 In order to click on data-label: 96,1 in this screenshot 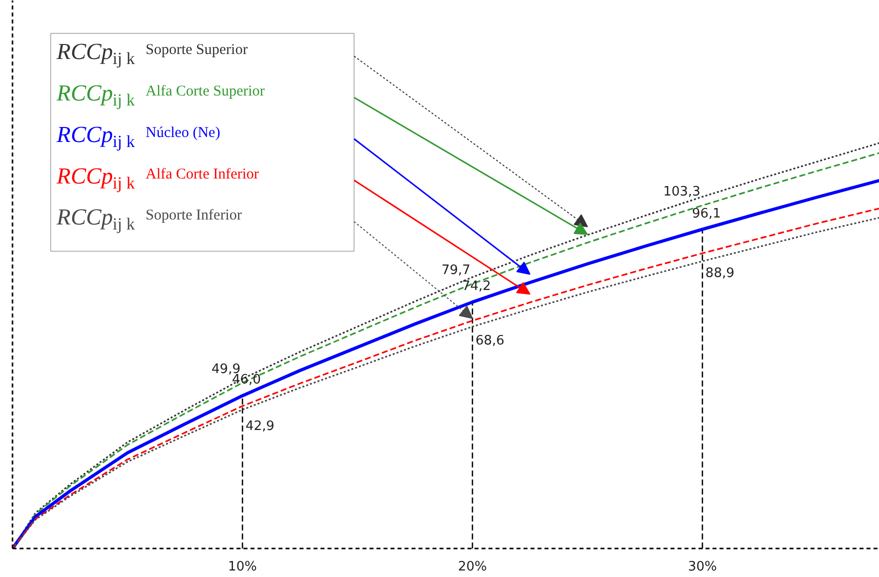, I will do `click(706, 214)`.